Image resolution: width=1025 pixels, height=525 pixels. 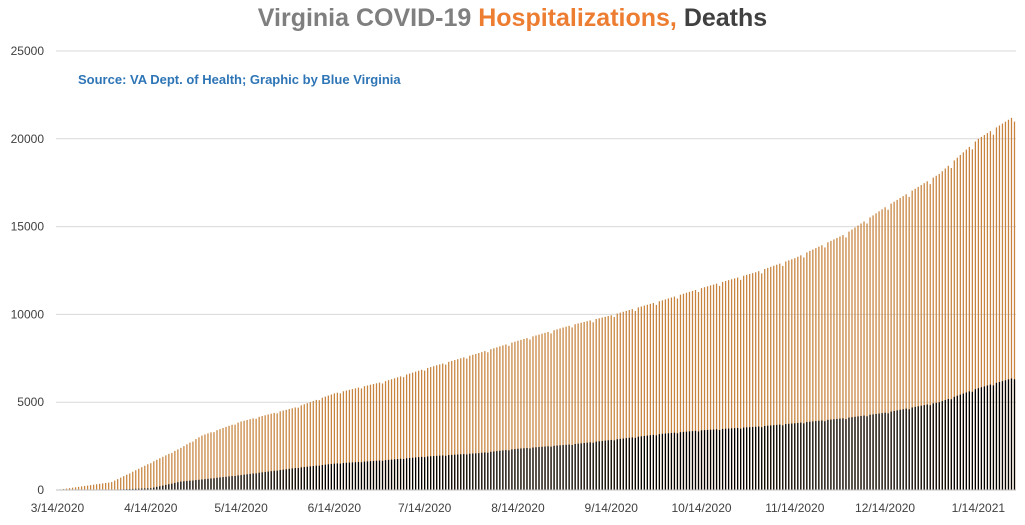 What do you see at coordinates (577, 18) in the screenshot?
I see `chart-title-part-2: Hospitalizations,` at bounding box center [577, 18].